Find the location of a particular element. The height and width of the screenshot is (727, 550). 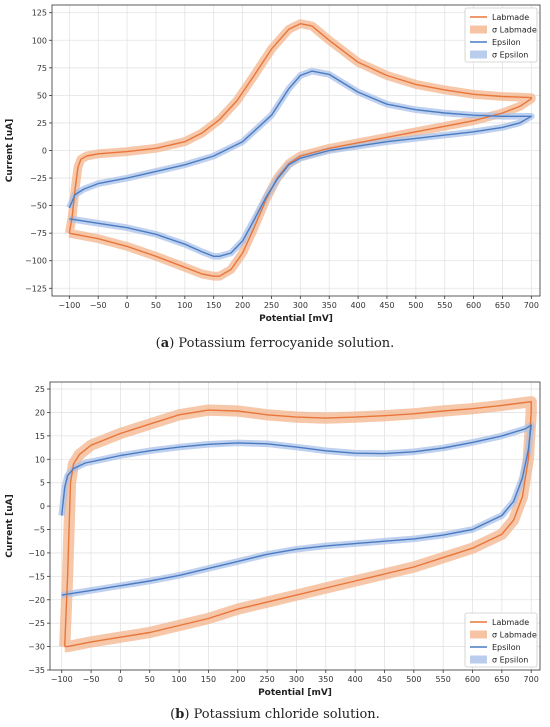

y-tick-label: −5 is located at coordinates (39, 530).